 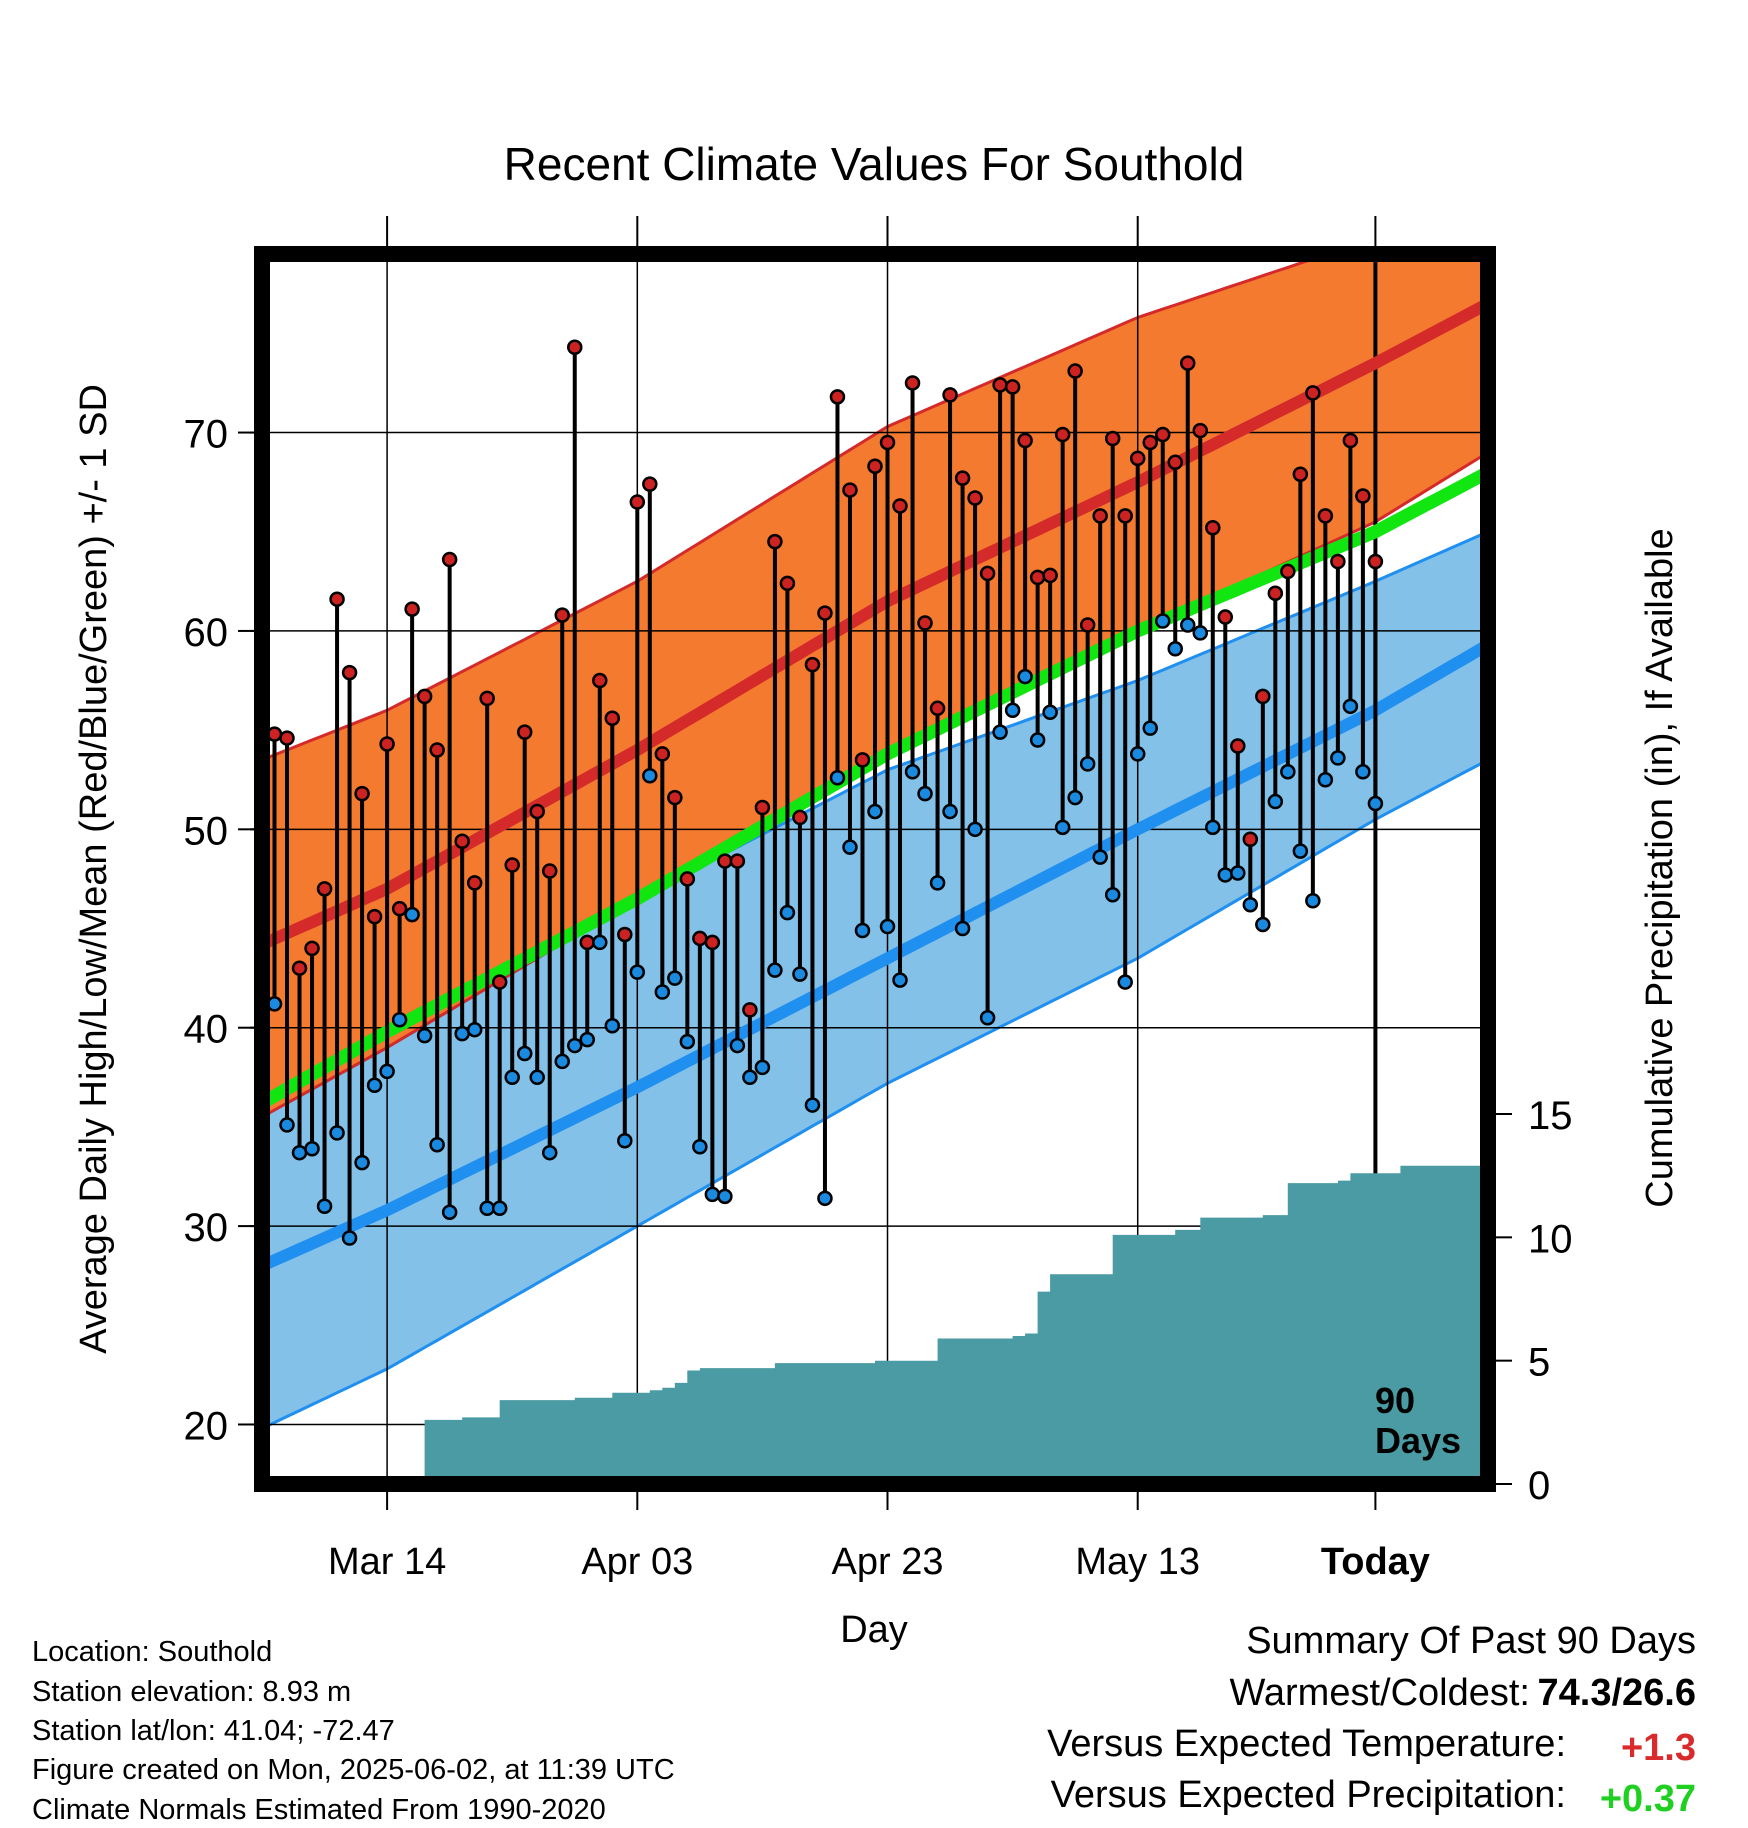 What do you see at coordinates (1539, 1486) in the screenshot?
I see `y2-tick-label: 0` at bounding box center [1539, 1486].